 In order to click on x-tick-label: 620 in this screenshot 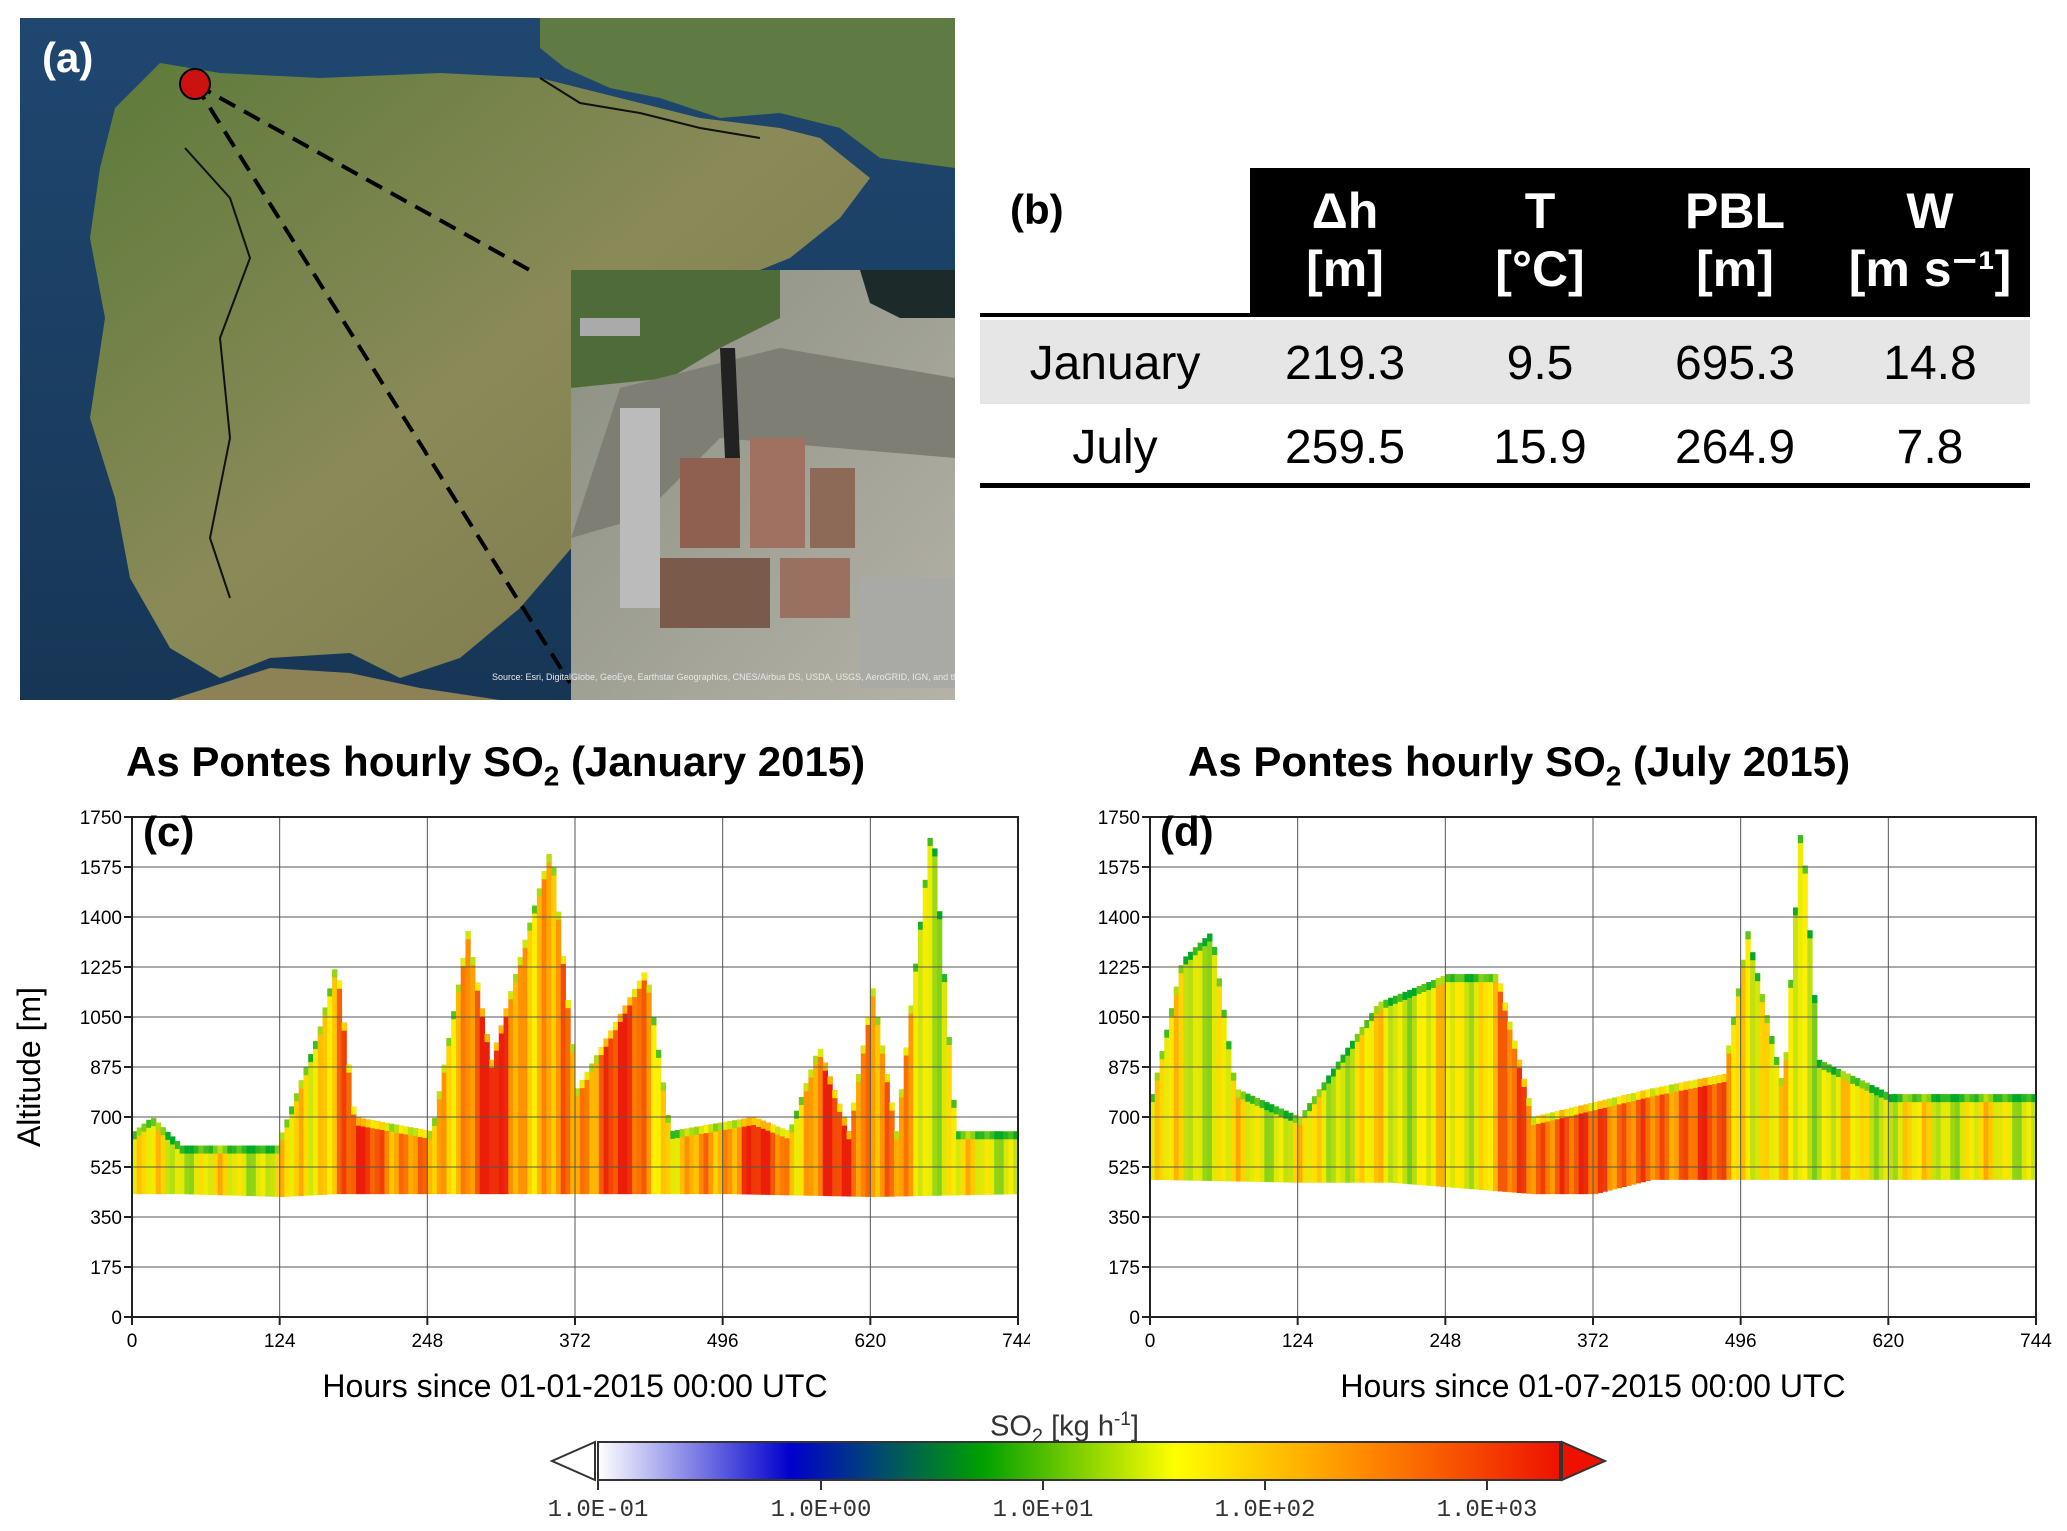, I will do `click(870, 1341)`.